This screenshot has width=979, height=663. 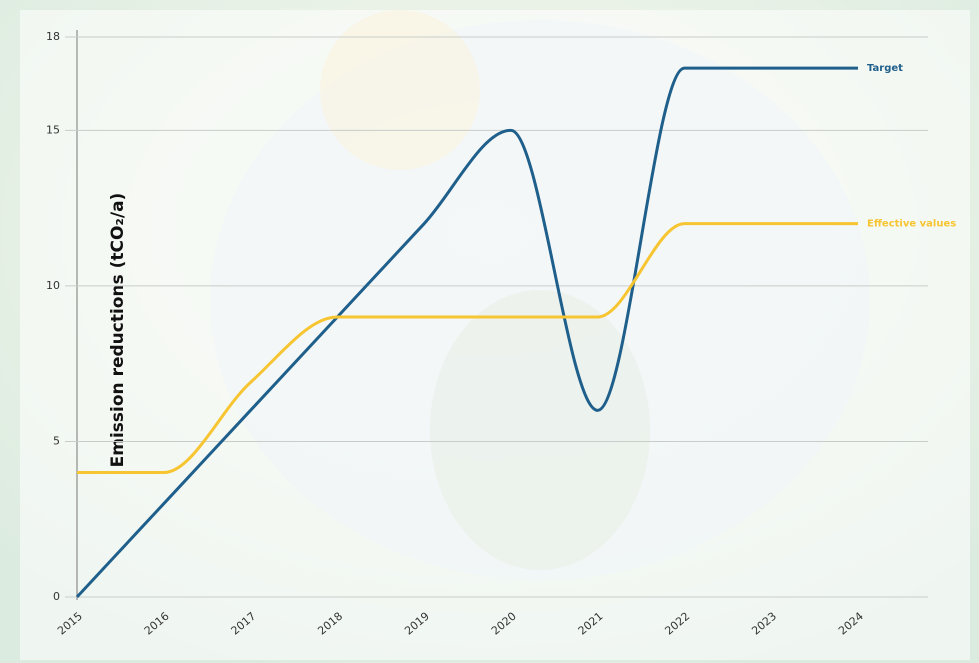 I want to click on y-tick-label: 5, so click(x=56, y=440).